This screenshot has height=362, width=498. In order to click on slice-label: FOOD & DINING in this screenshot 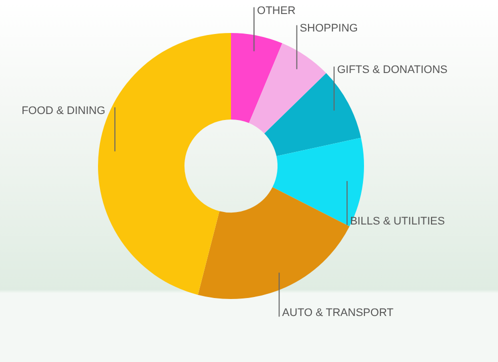, I will do `click(64, 110)`.